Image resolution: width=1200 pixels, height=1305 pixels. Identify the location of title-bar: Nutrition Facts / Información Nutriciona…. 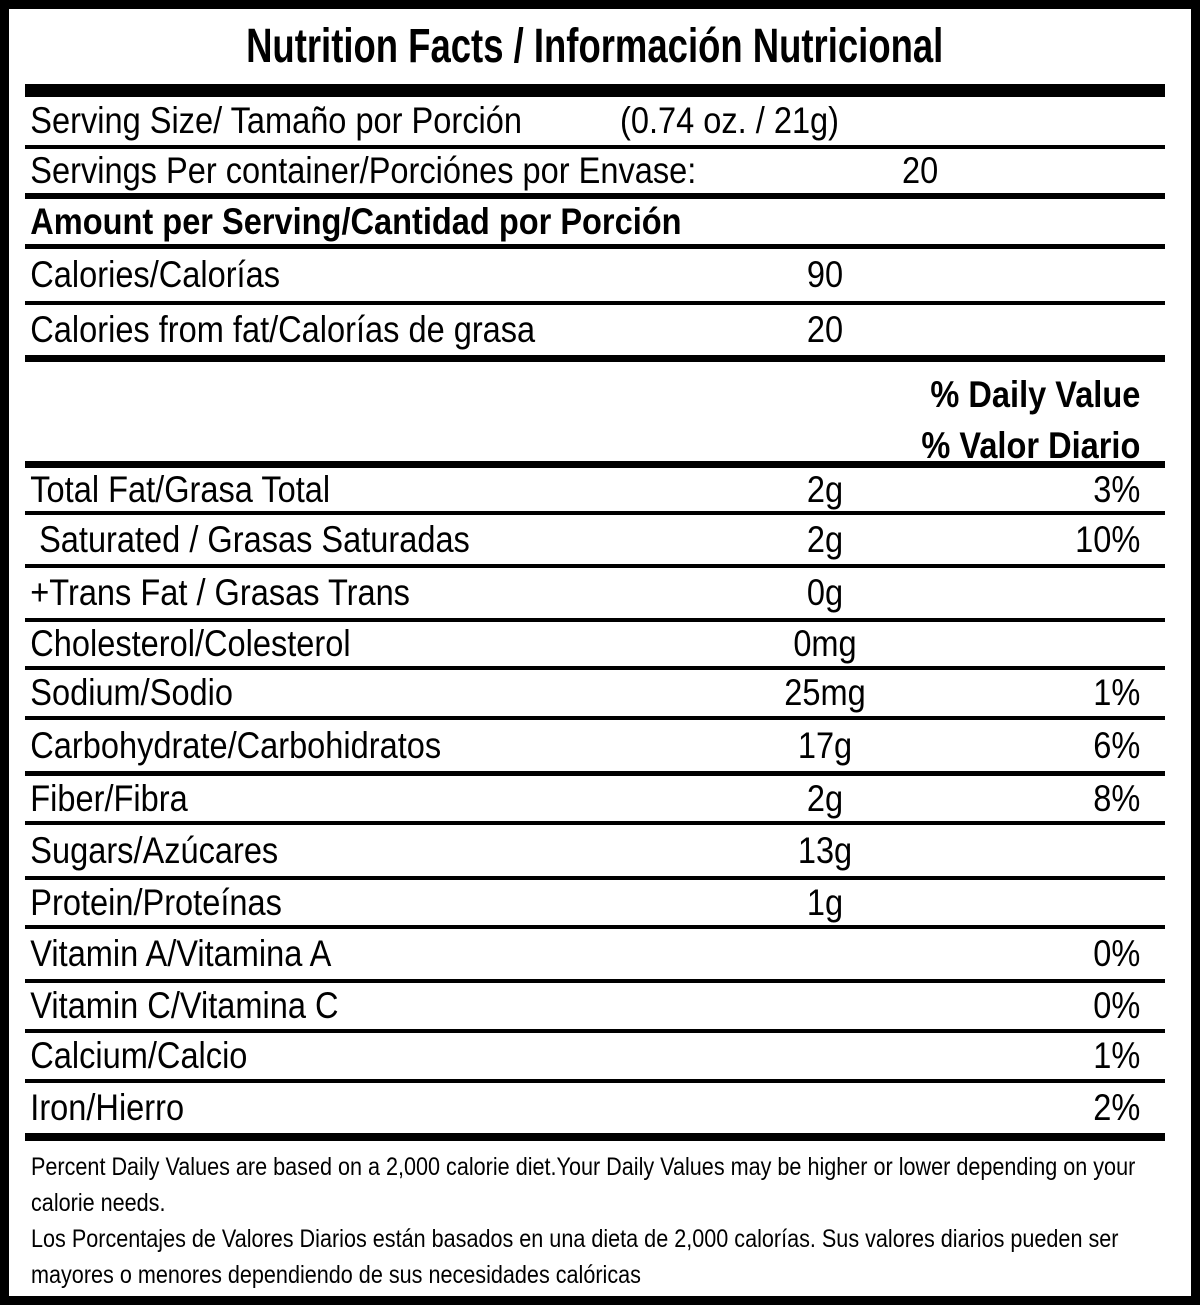
(595, 53).